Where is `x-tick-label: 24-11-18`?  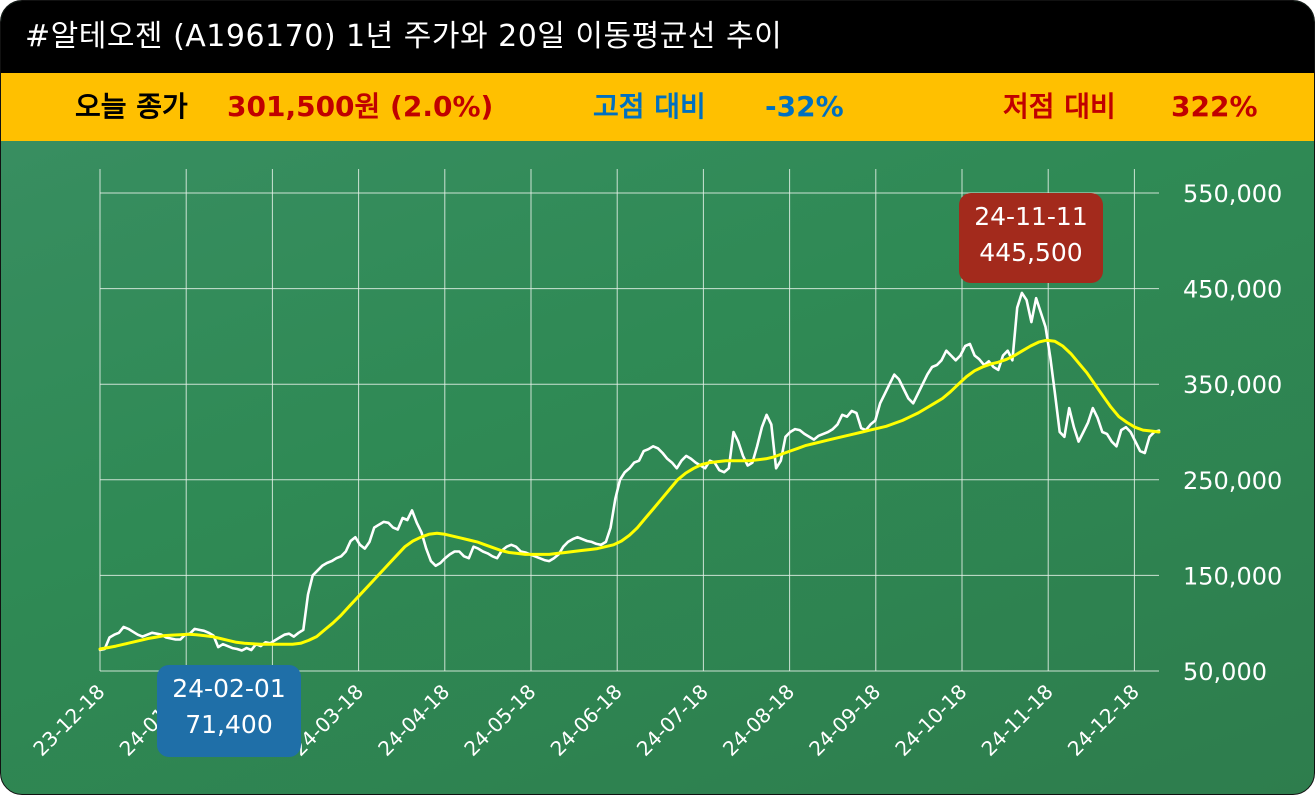
x-tick-label: 24-11-18 is located at coordinates (1017, 720).